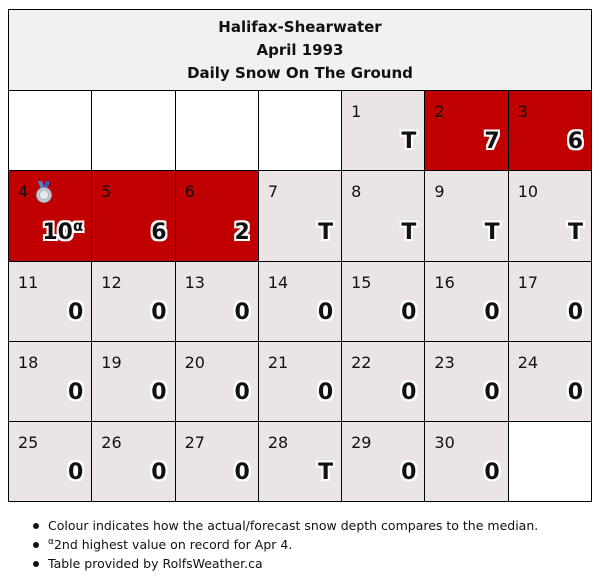 This screenshot has width=600, height=585. Describe the element at coordinates (194, 282) in the screenshot. I see `day-number: 13` at that location.